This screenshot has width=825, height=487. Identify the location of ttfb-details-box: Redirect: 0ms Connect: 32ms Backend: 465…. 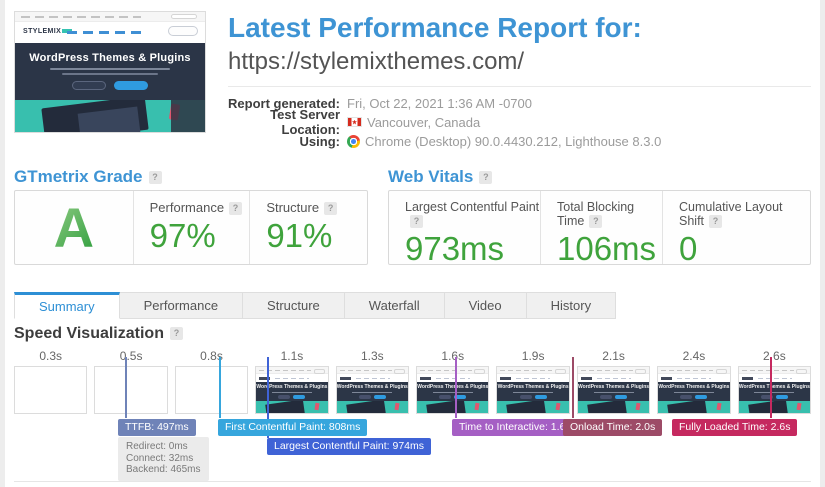
(163, 459).